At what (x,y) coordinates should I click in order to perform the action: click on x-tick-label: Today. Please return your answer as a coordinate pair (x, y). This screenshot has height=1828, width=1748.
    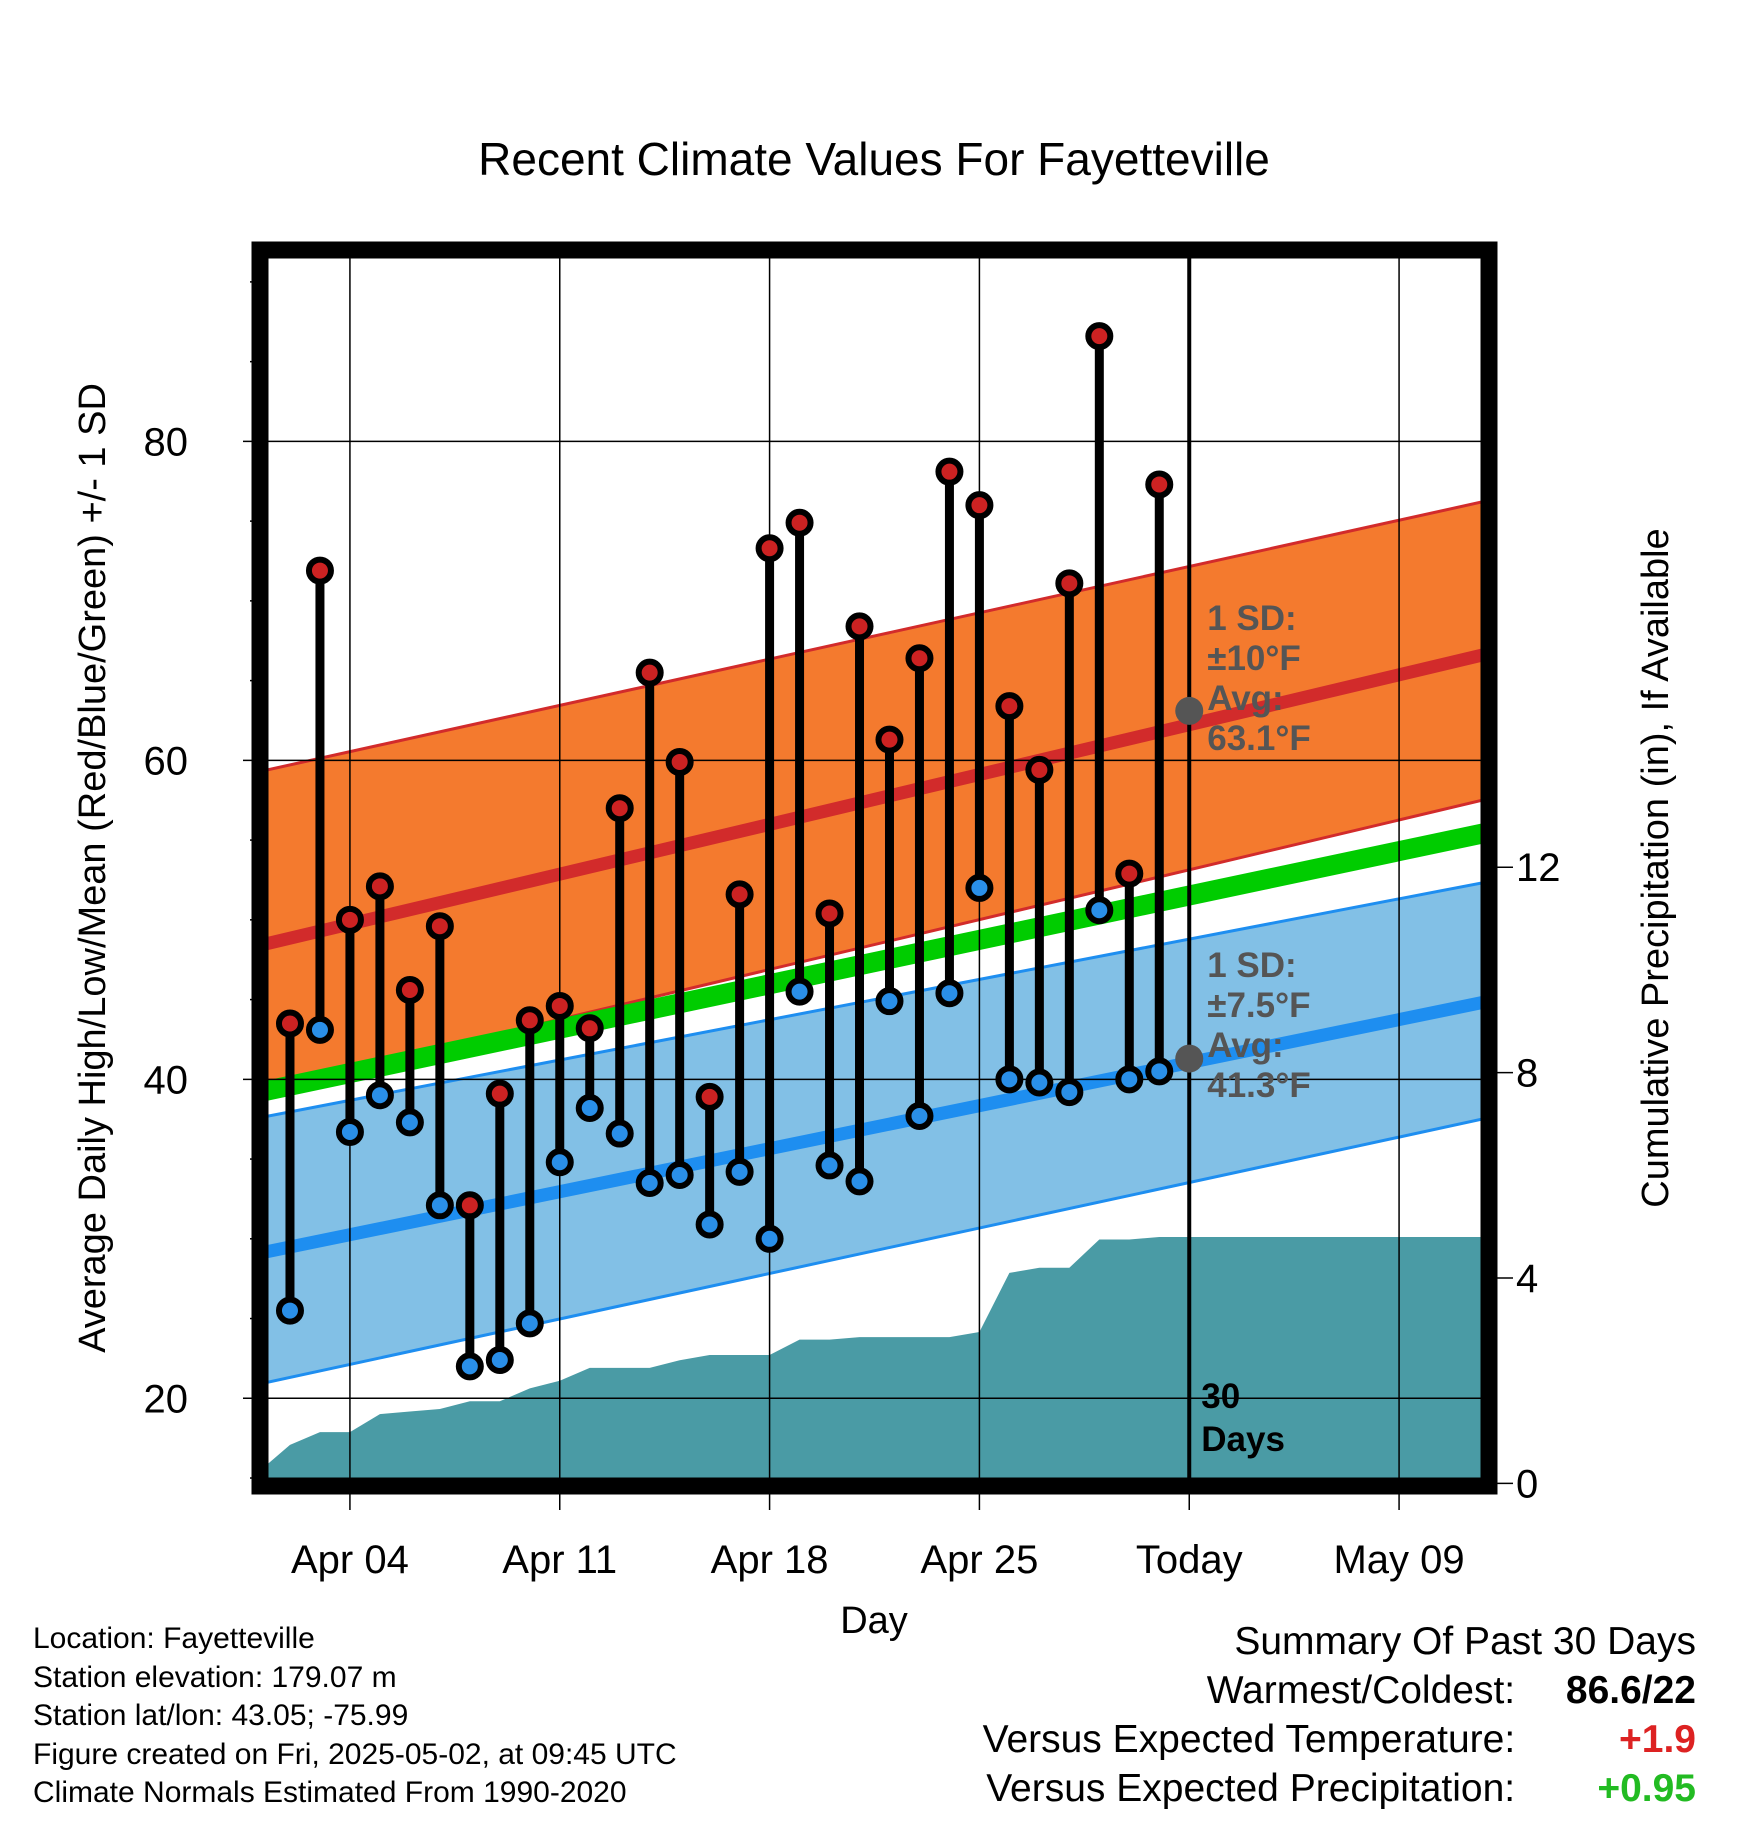
    Looking at the image, I should click on (1189, 1560).